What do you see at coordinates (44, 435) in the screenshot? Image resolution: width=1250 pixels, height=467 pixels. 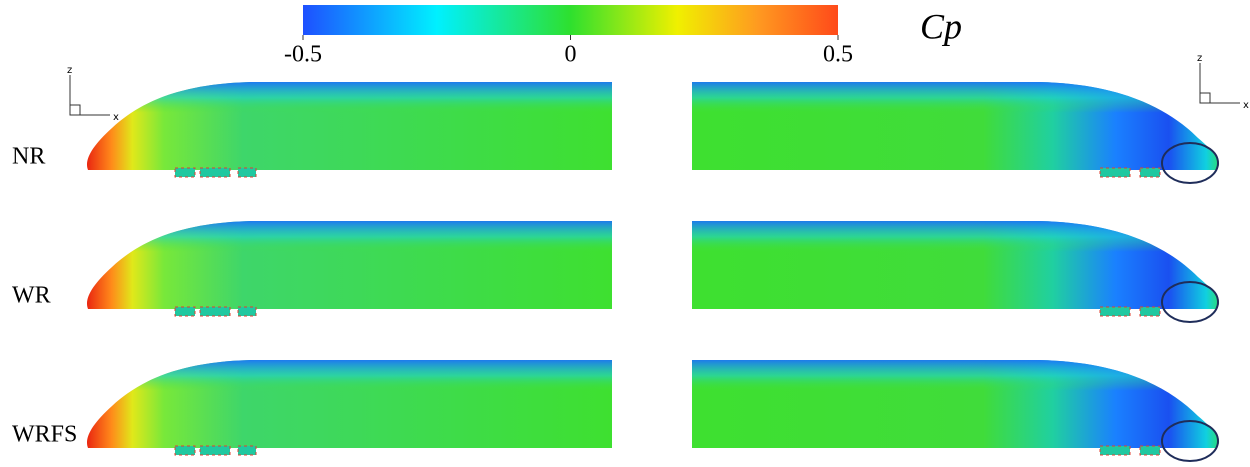 I see `row-label: WRFS` at bounding box center [44, 435].